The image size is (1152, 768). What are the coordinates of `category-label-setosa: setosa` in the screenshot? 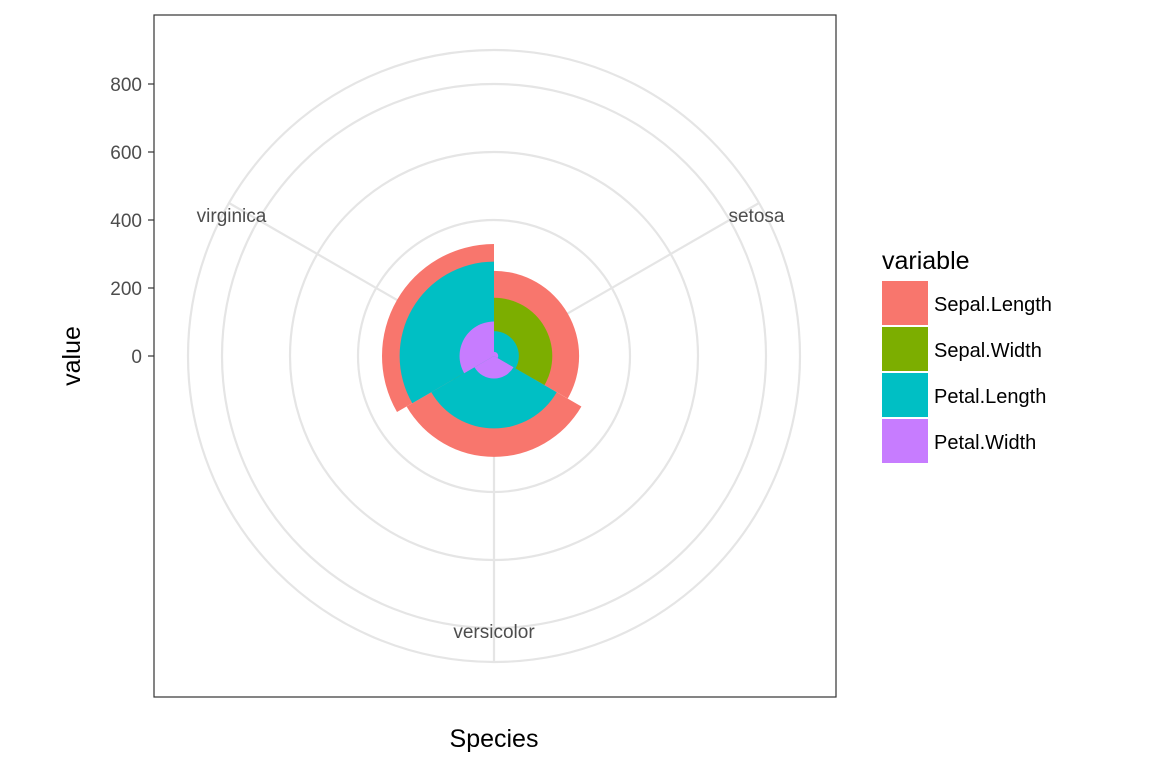 It's located at (756, 216).